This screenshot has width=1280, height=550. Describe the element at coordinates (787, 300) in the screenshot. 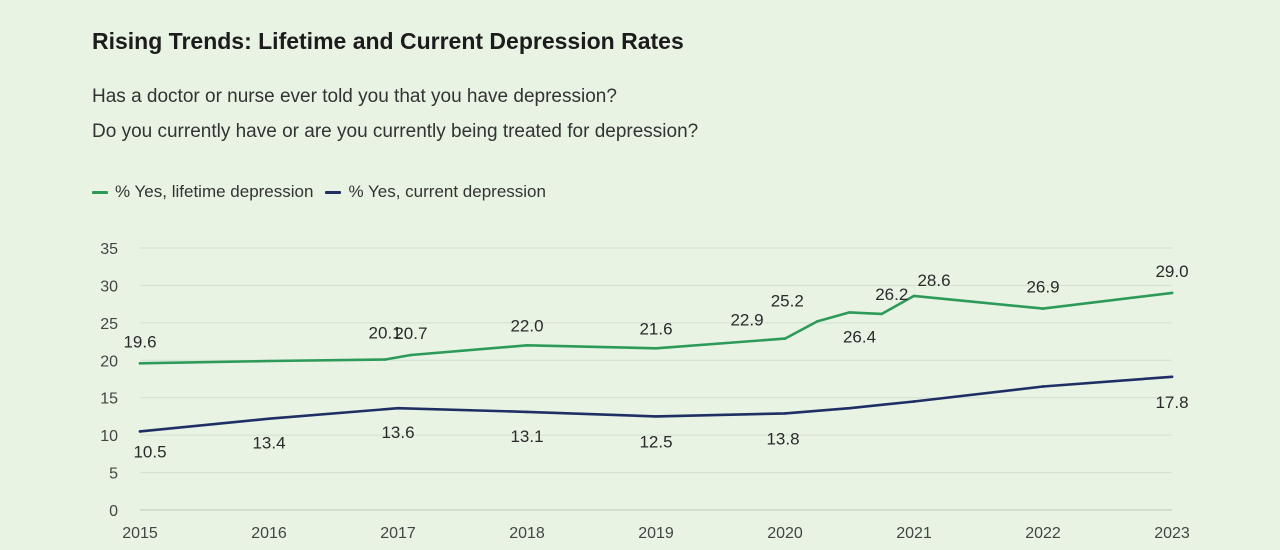

I see `data-label: 25.2` at that location.